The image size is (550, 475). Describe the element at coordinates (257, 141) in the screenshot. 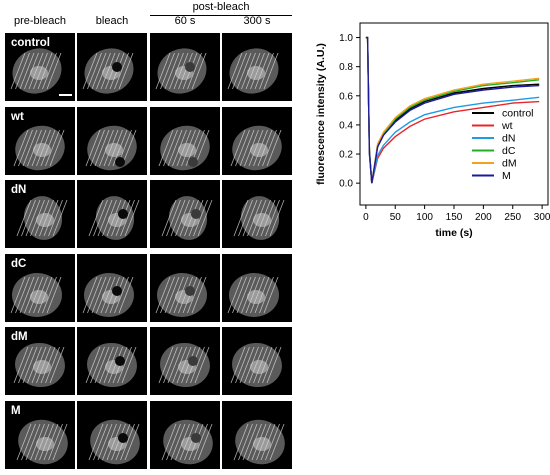

I see `cell-image-wt-300s` at that location.